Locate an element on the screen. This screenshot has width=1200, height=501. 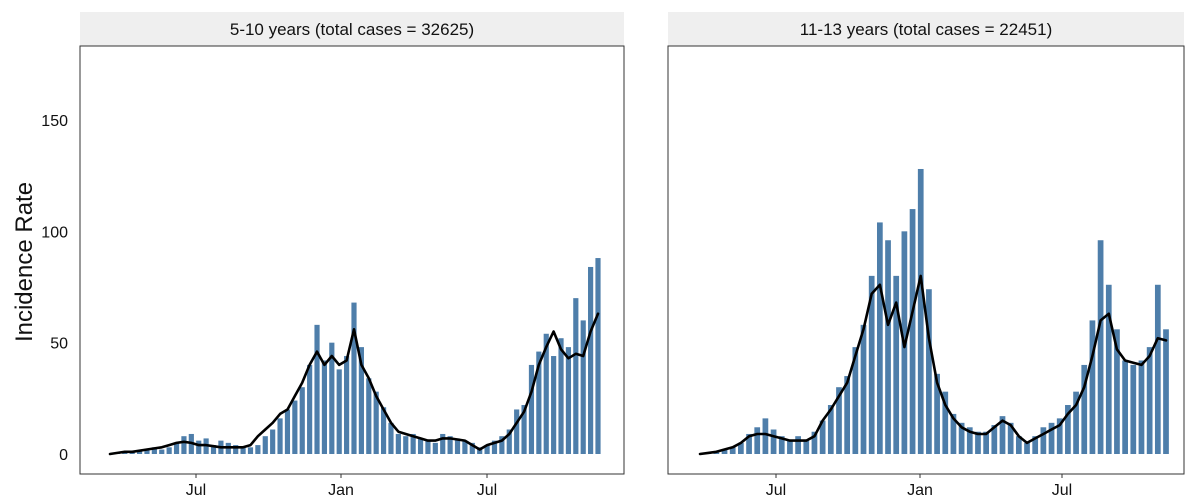
panel-title: 11-13 years (total cases = 22451) is located at coordinates (926, 29).